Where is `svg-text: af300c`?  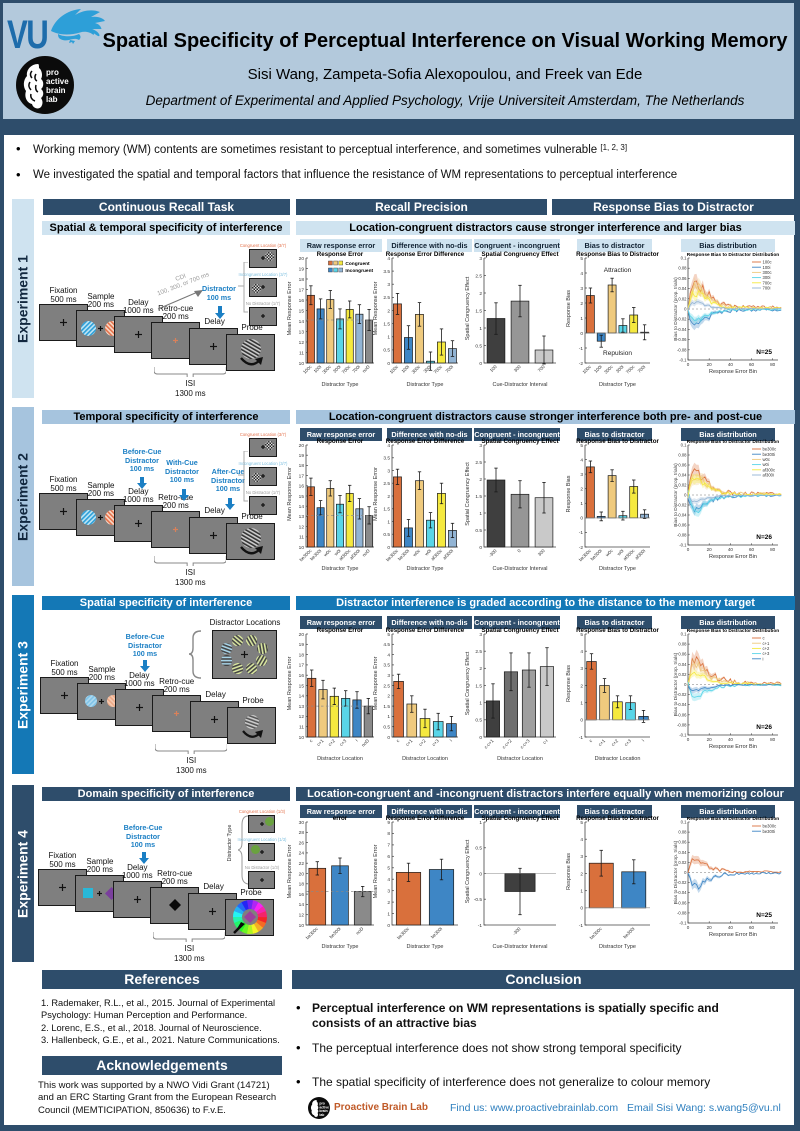
svg-text: af300c is located at coordinates (437, 555).